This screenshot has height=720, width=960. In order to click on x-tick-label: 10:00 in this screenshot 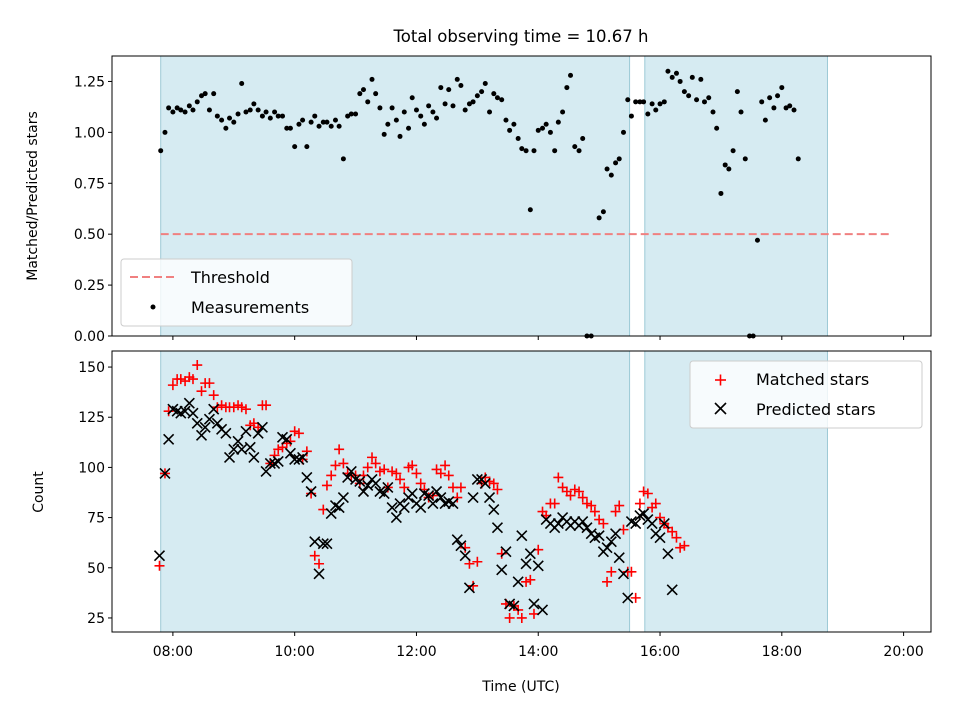, I will do `click(294, 652)`.